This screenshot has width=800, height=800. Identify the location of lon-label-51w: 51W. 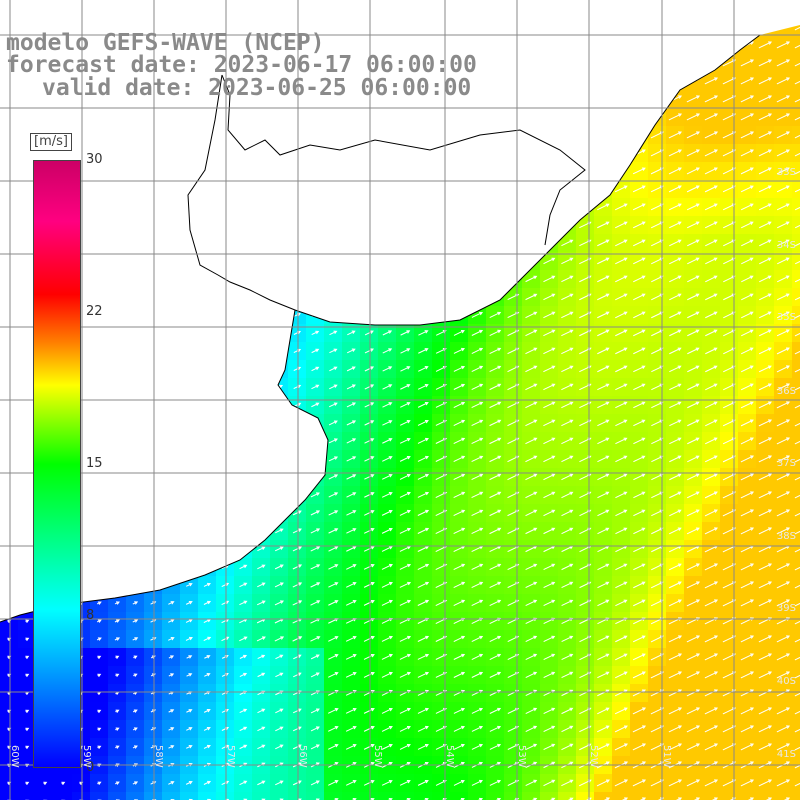
(666, 756).